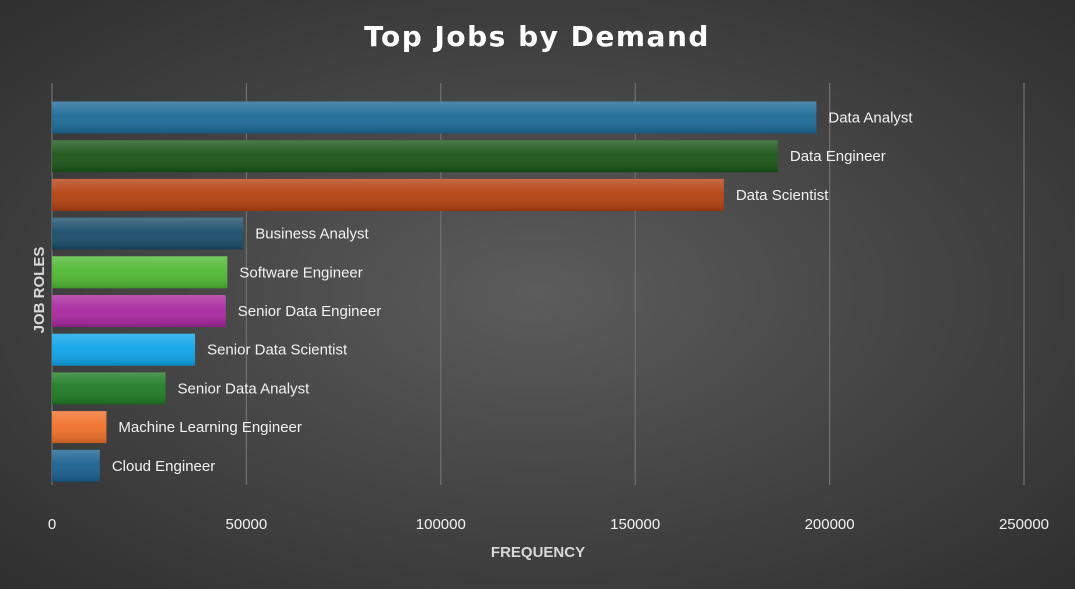  What do you see at coordinates (52, 524) in the screenshot?
I see `x-tick-label-0: 0` at bounding box center [52, 524].